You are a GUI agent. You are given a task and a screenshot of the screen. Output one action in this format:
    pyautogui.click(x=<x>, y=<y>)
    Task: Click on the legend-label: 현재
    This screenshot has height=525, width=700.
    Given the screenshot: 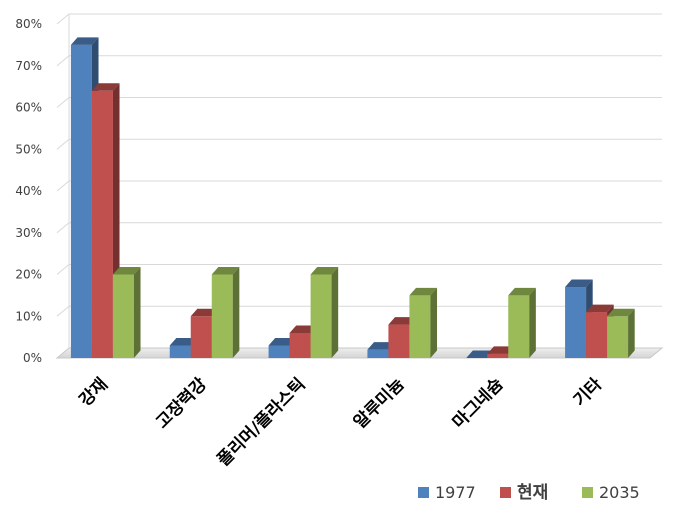 What is the action you would take?
    pyautogui.click(x=532, y=493)
    